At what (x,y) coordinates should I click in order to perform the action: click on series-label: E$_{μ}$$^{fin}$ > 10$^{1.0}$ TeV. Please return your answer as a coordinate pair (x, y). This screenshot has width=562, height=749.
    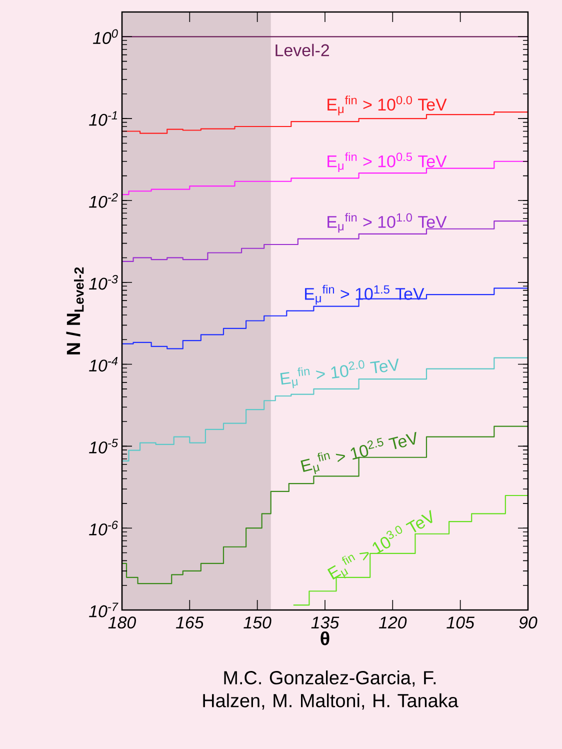
    Looking at the image, I should click on (387, 222).